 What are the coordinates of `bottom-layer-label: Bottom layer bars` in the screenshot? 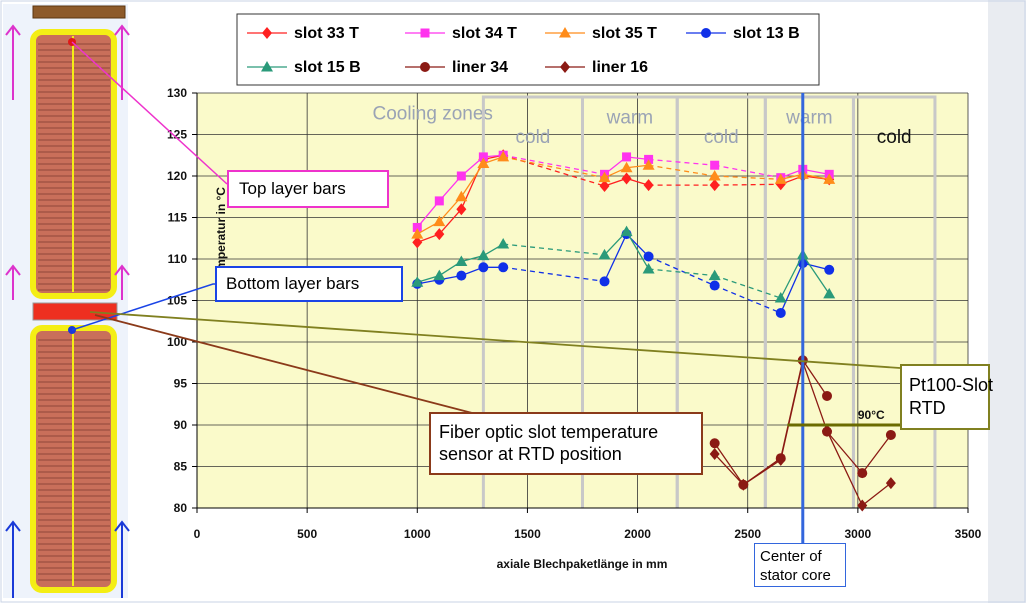 It's located at (293, 283).